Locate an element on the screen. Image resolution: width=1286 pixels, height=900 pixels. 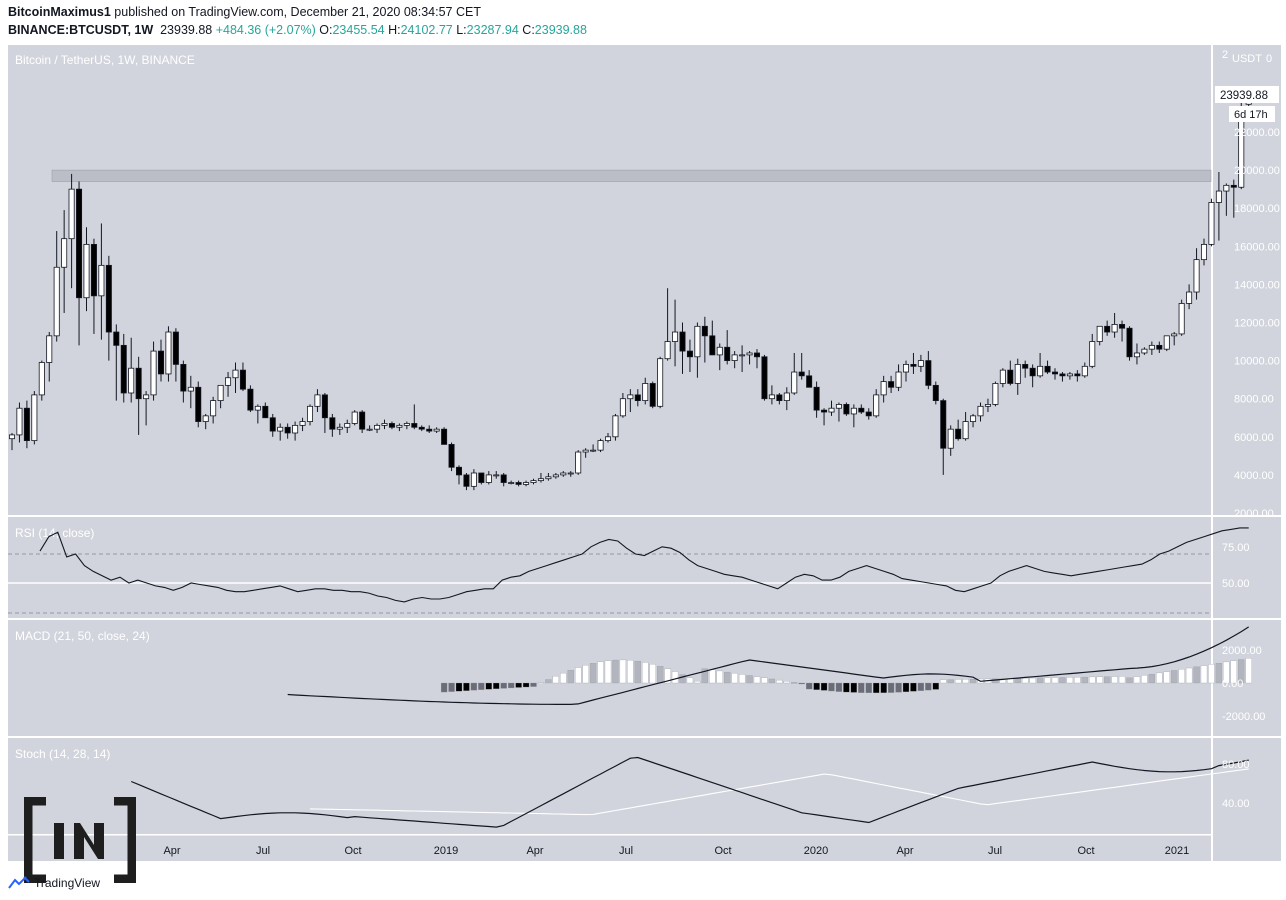
resistance-zone is located at coordinates (631, 175).